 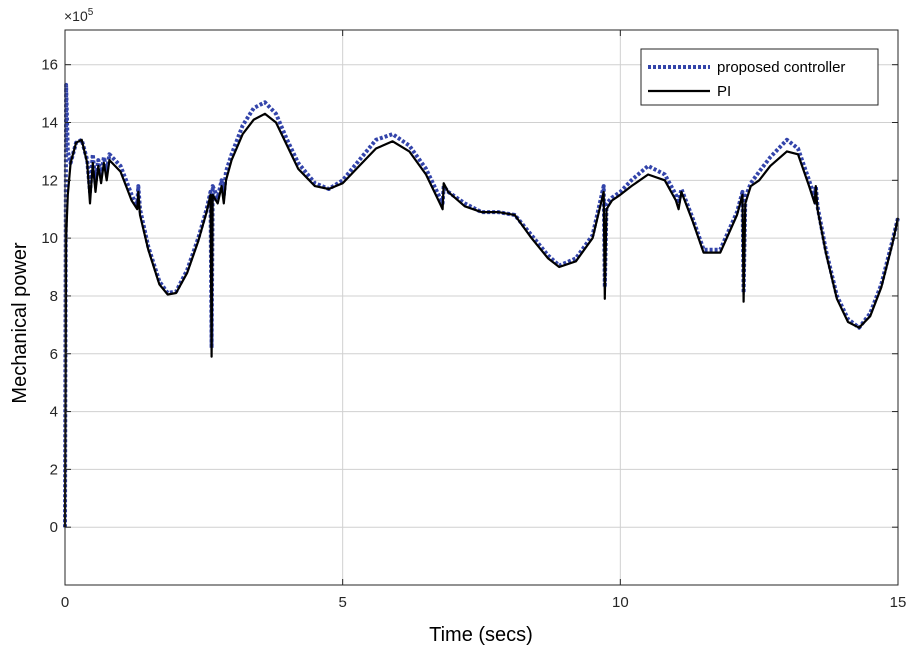 What do you see at coordinates (54, 527) in the screenshot?
I see `y-tick-label: 0` at bounding box center [54, 527].